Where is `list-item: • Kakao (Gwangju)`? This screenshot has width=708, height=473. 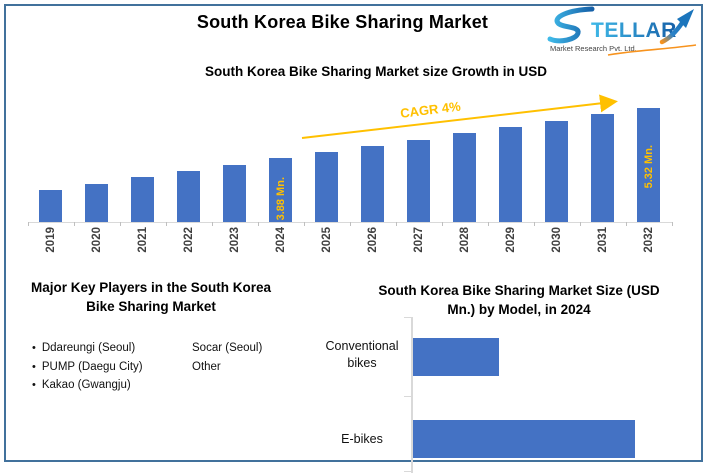 list-item: • Kakao (Gwangju) is located at coordinates (87, 385).